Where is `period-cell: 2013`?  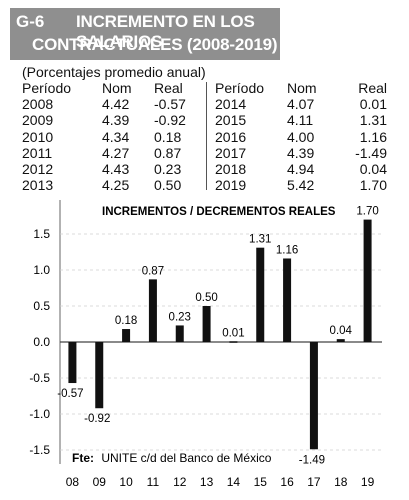
period-cell: 2013 is located at coordinates (38, 185).